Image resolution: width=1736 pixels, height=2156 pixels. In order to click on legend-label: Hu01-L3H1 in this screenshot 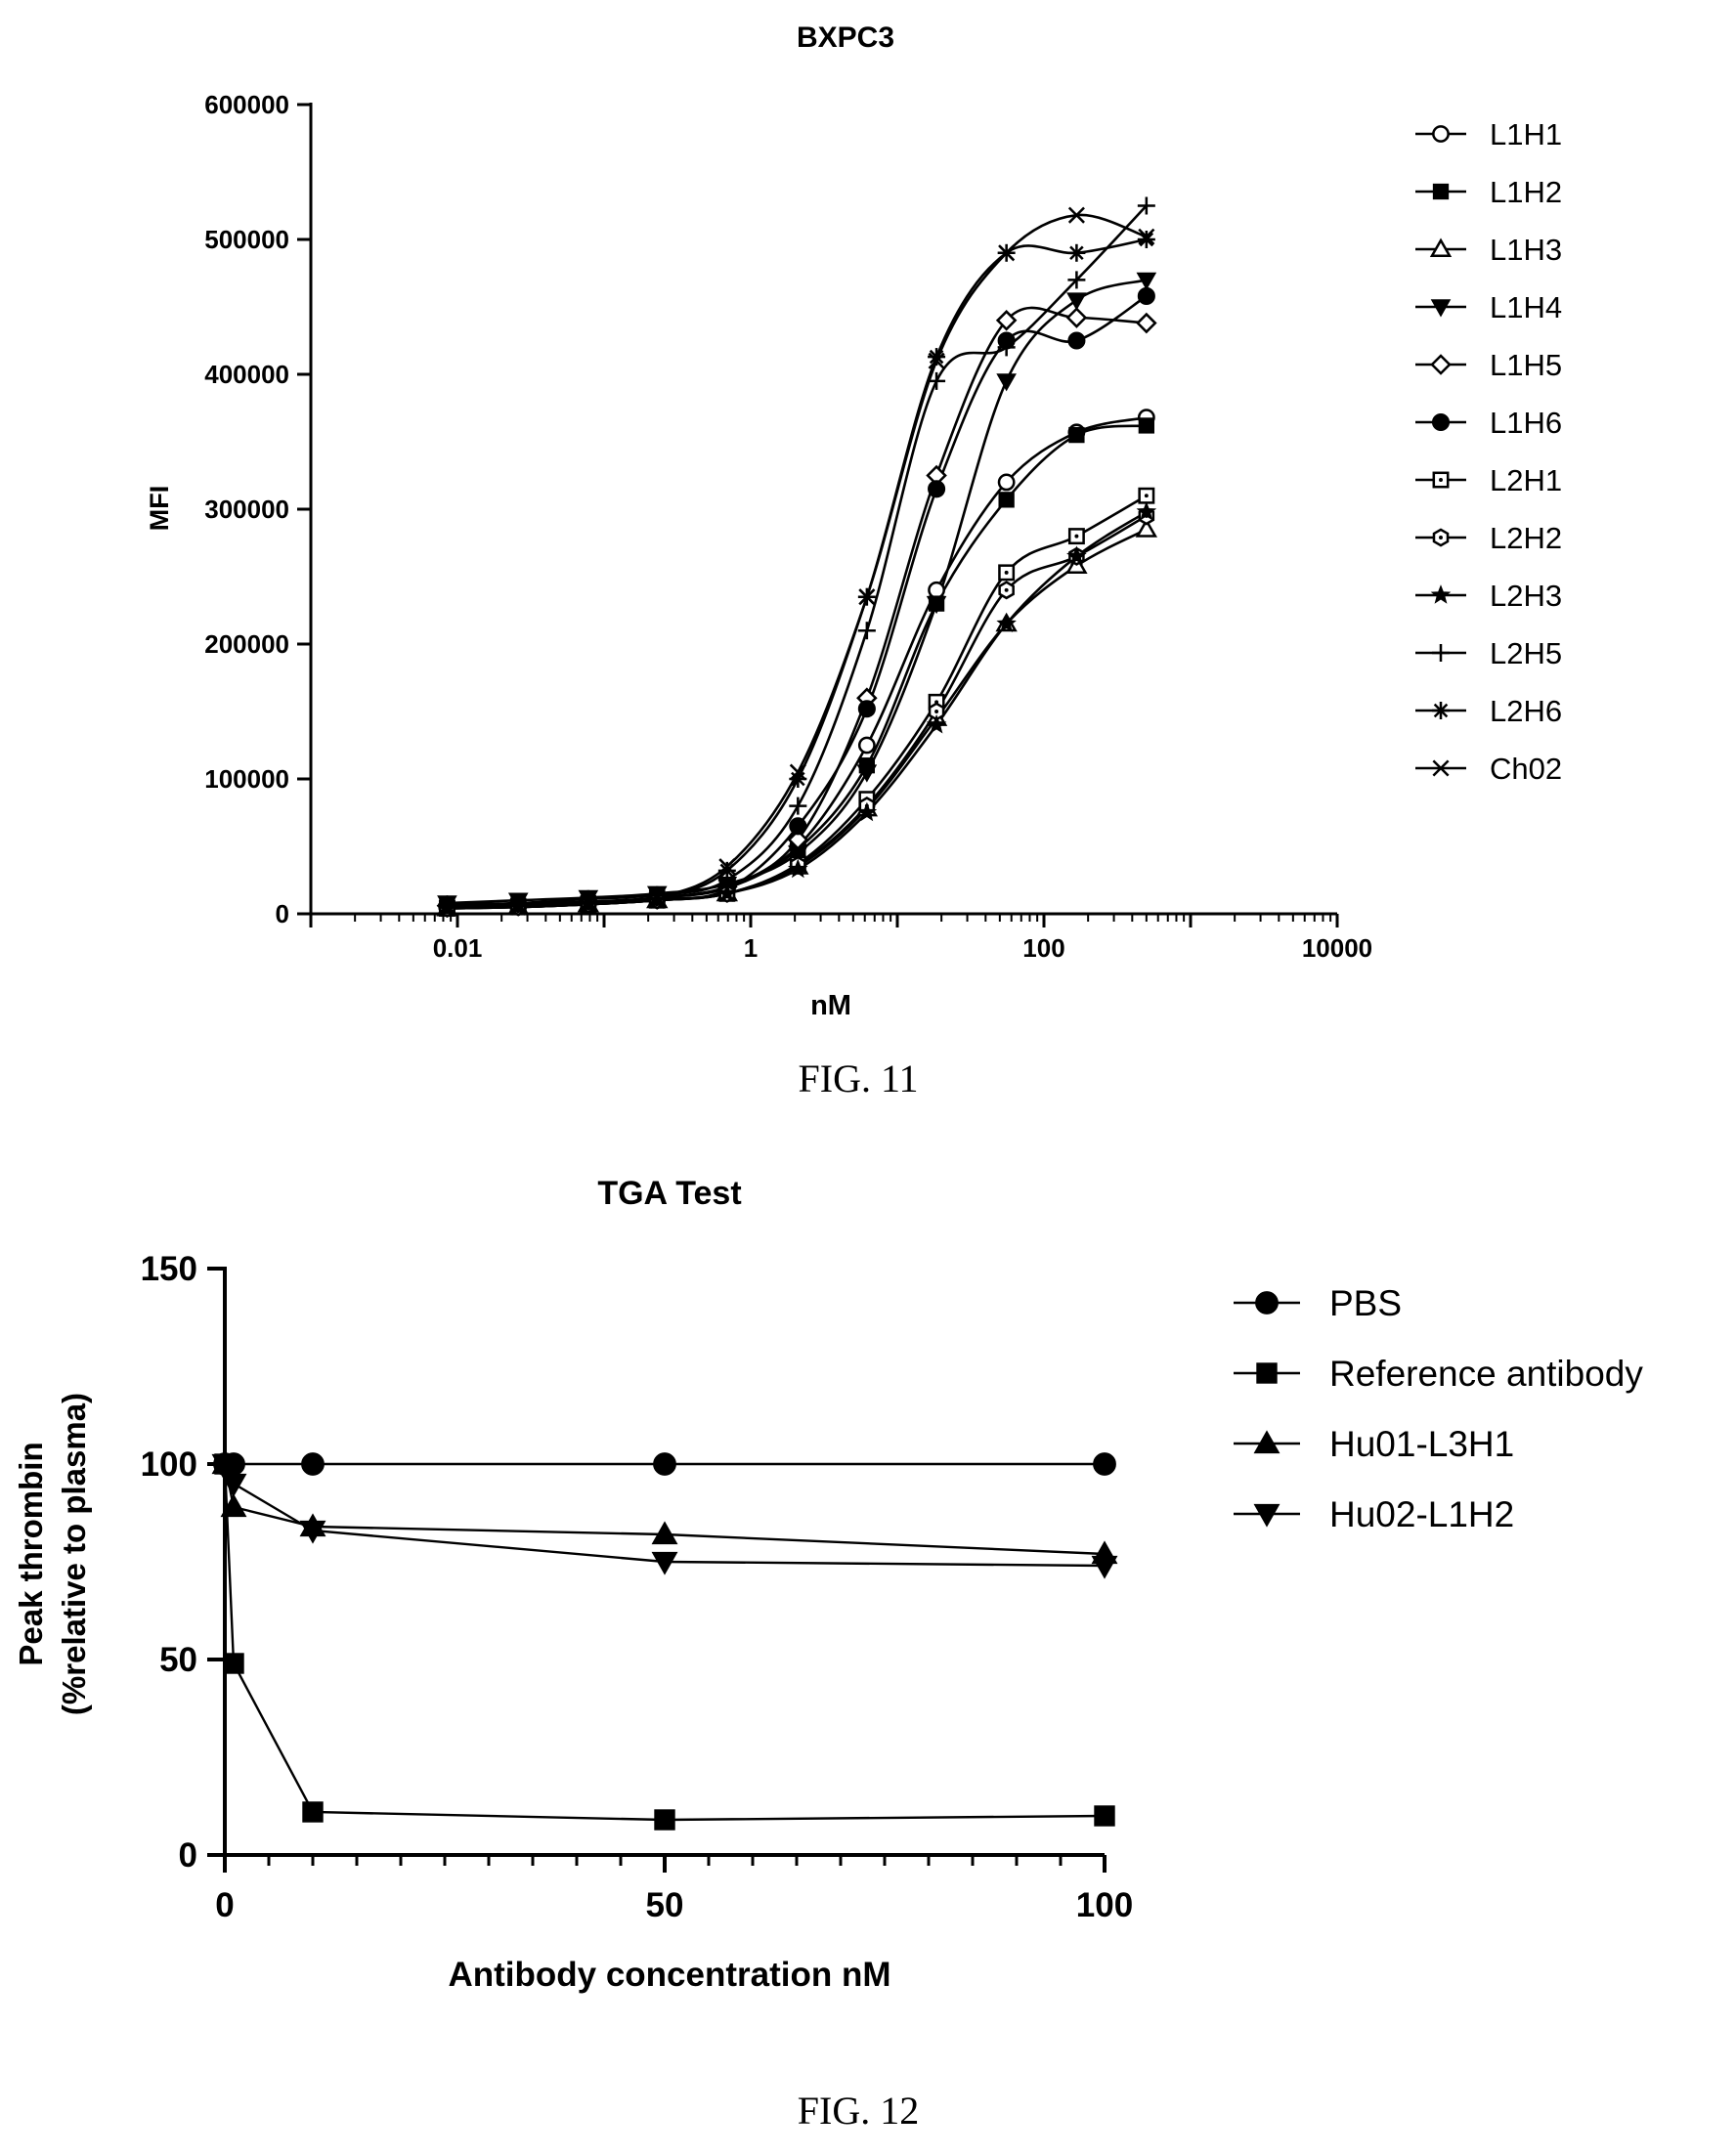, I will do `click(1421, 1444)`.